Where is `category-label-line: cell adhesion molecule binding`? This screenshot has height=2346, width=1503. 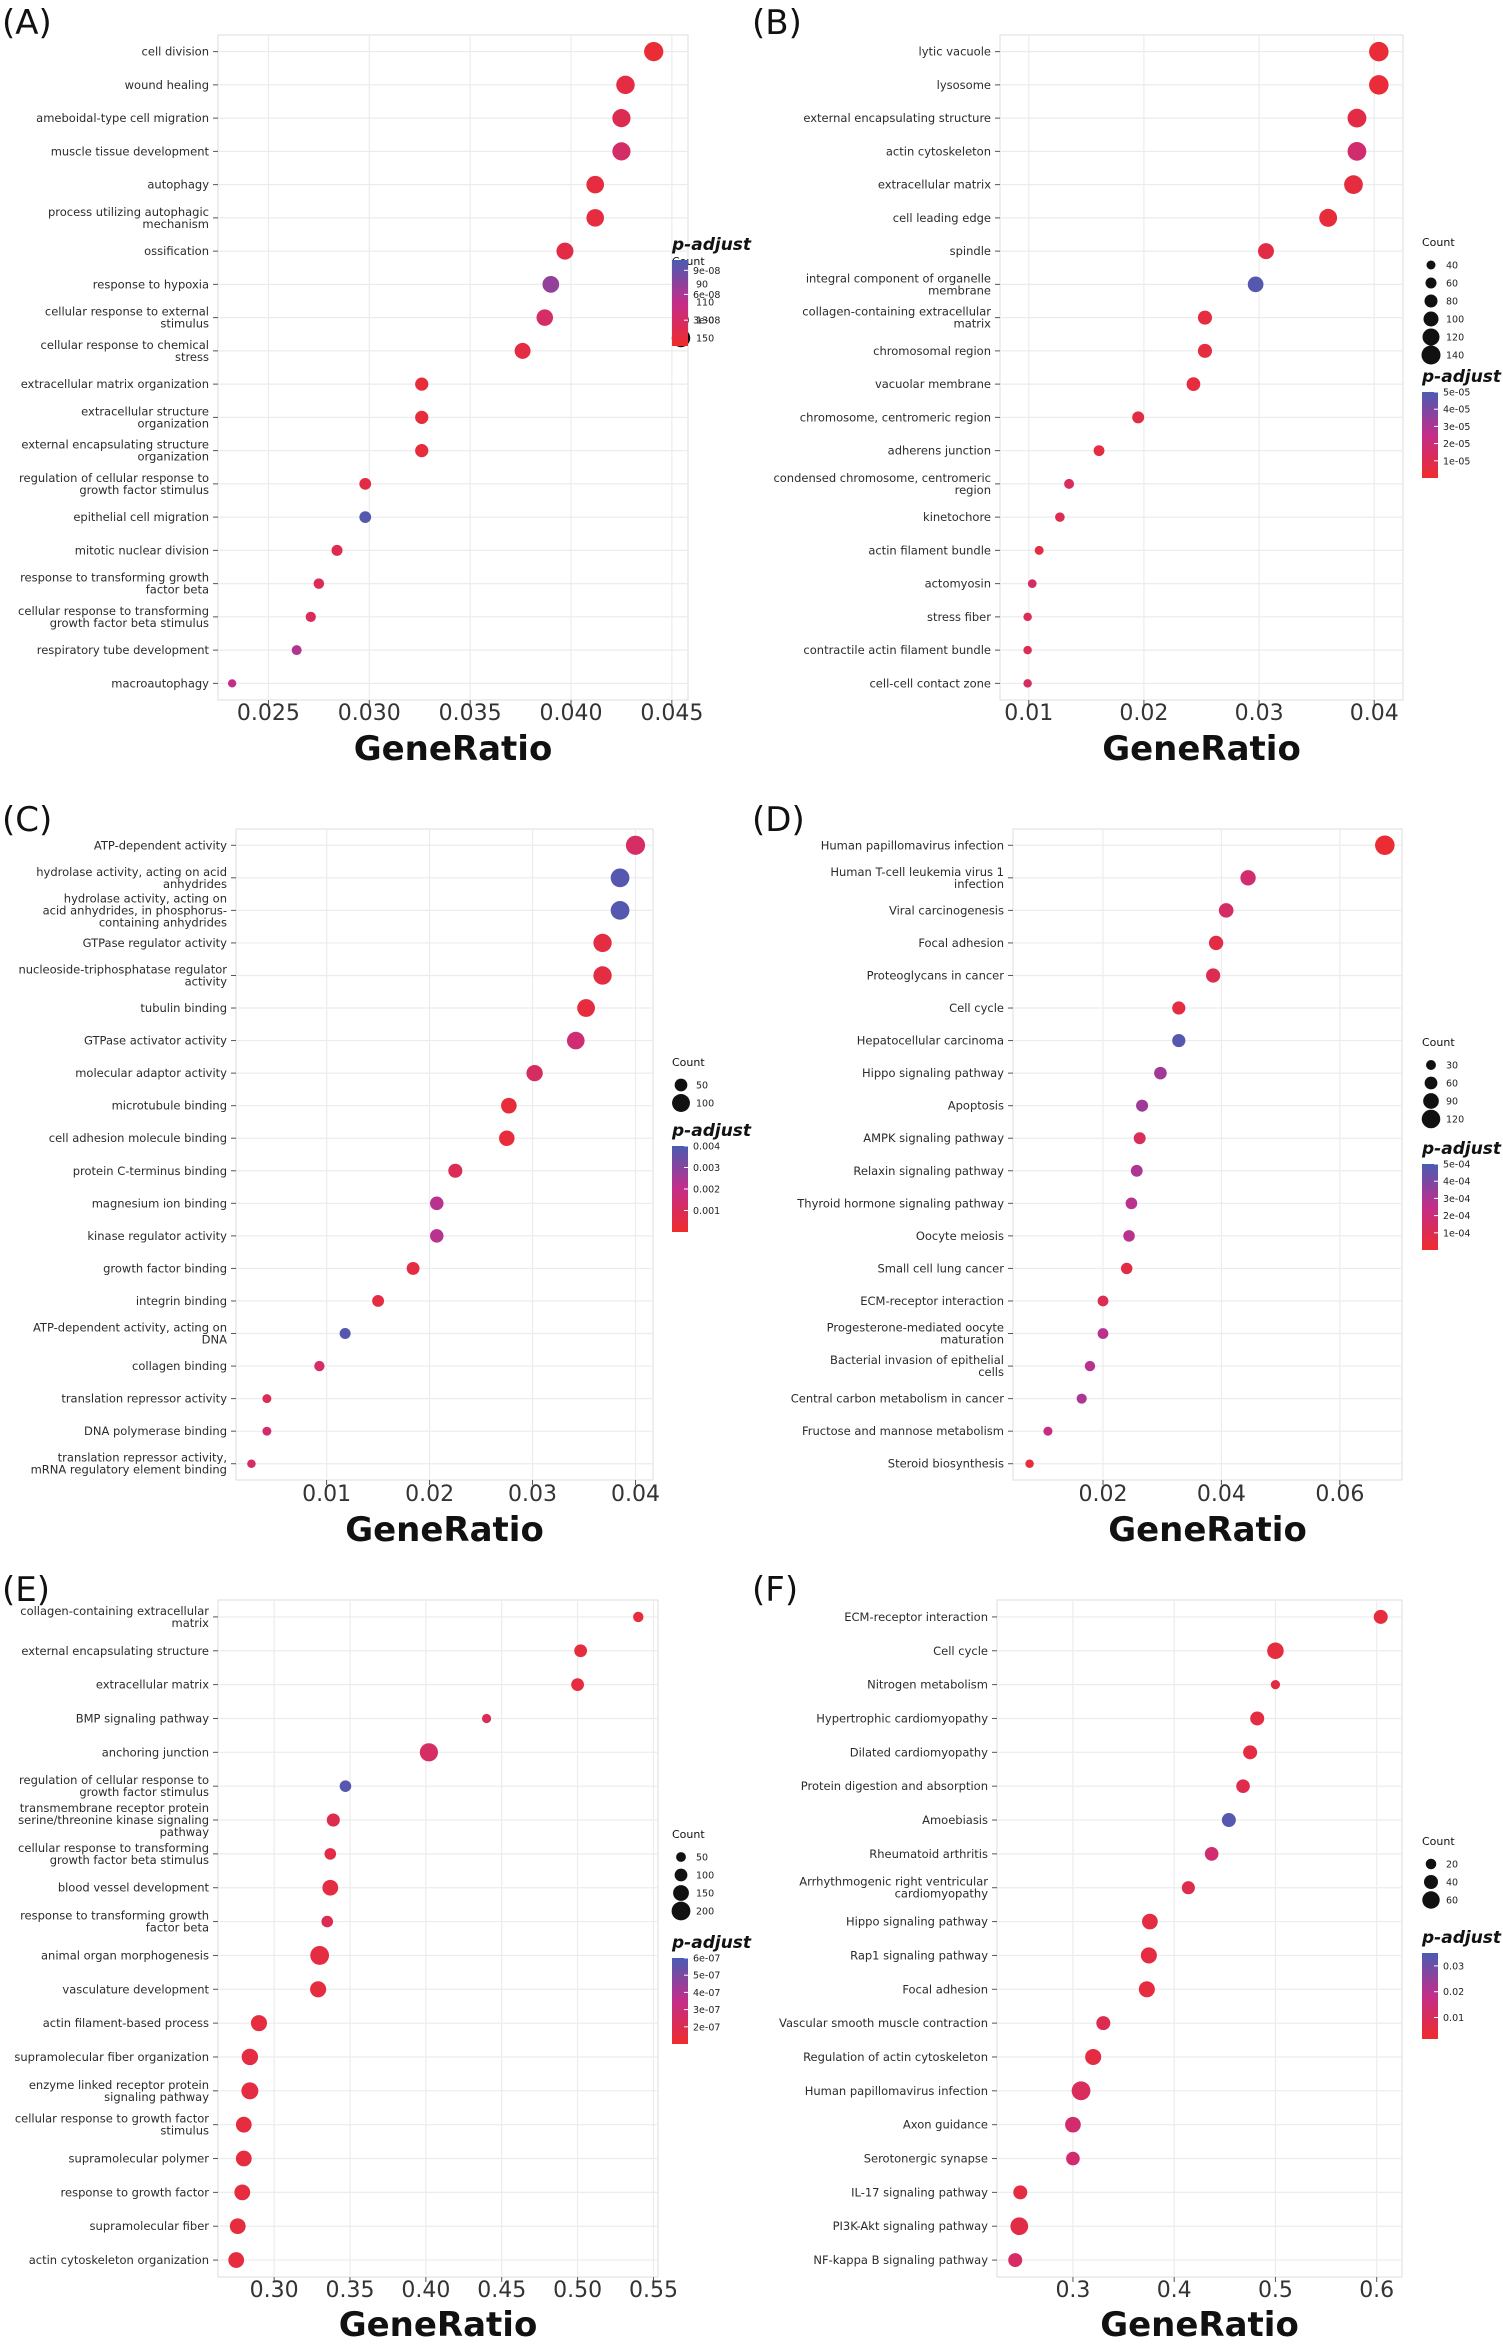
category-label-line: cell adhesion molecule binding is located at coordinates (138, 1138).